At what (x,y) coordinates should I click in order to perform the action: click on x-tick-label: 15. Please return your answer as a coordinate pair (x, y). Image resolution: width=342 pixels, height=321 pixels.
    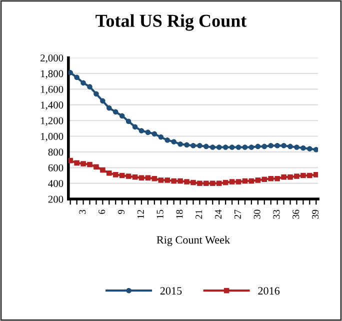
    Looking at the image, I should click on (160, 214).